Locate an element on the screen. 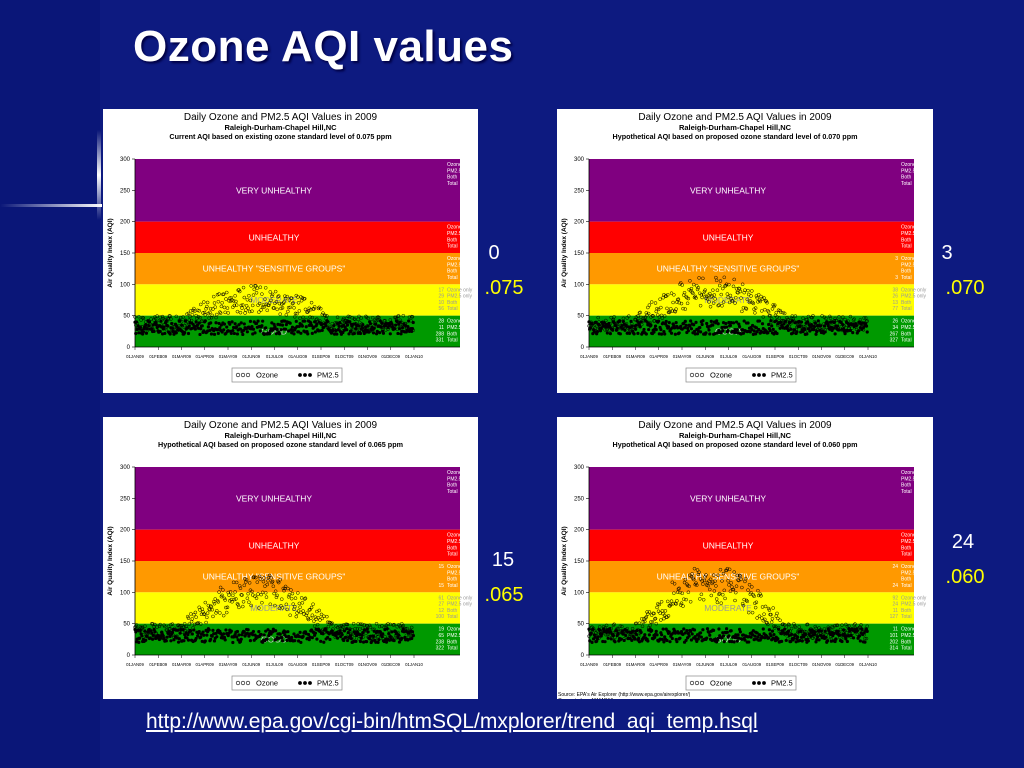 The height and width of the screenshot is (768, 1024). x-tick-label: 01JUN09 is located at coordinates (705, 664).